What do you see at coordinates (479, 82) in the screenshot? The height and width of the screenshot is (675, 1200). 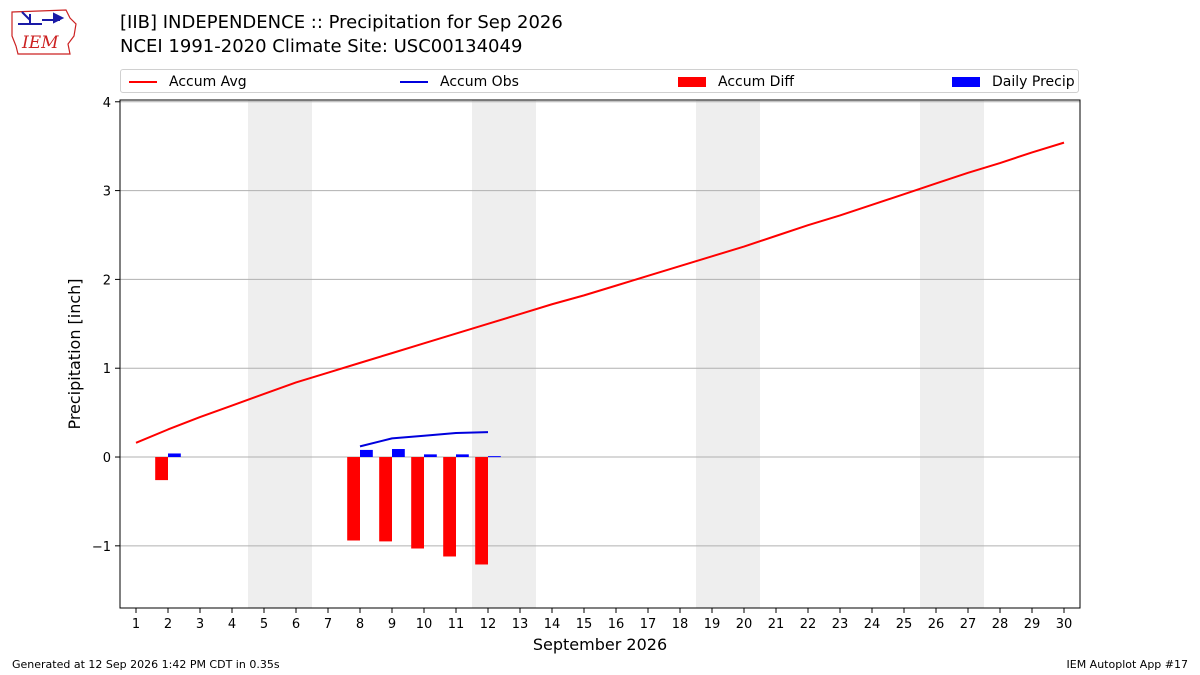 I see `legend-label-accum-obs: Accum Obs` at bounding box center [479, 82].